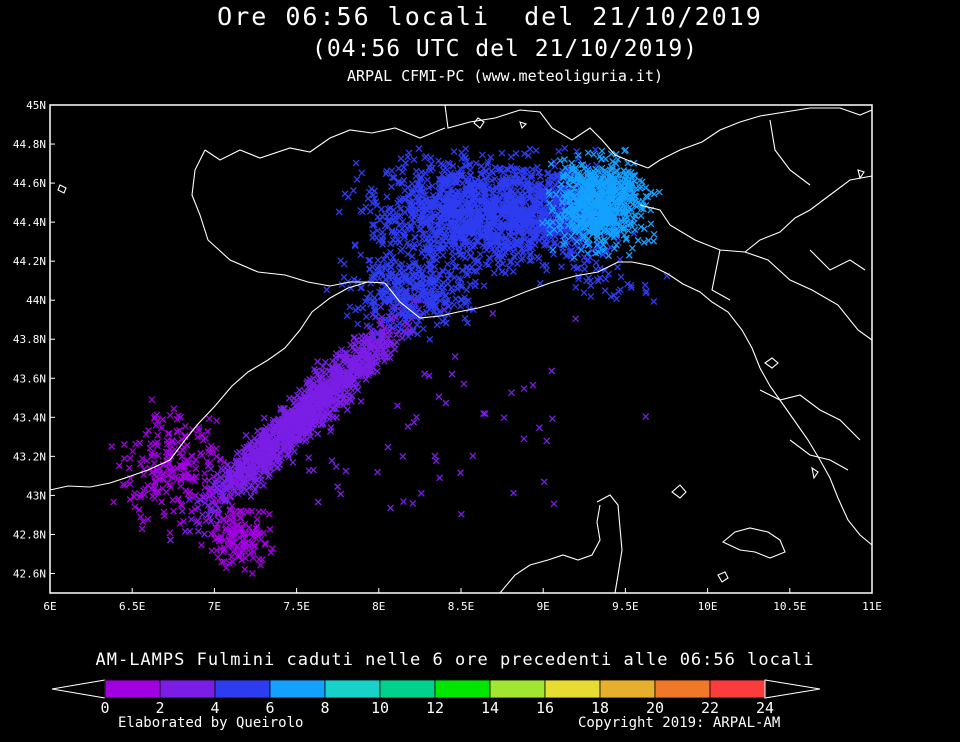  What do you see at coordinates (436, 698) in the screenshot?
I see `color-legend: 0 2 4 6 8 10 12 14 16 18 20 22 24` at bounding box center [436, 698].